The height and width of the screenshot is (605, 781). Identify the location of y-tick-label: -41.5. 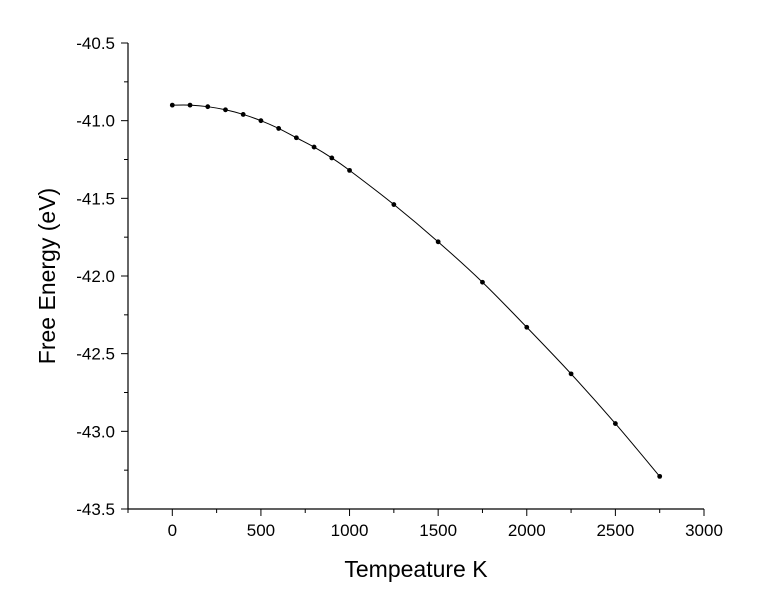
(95, 198).